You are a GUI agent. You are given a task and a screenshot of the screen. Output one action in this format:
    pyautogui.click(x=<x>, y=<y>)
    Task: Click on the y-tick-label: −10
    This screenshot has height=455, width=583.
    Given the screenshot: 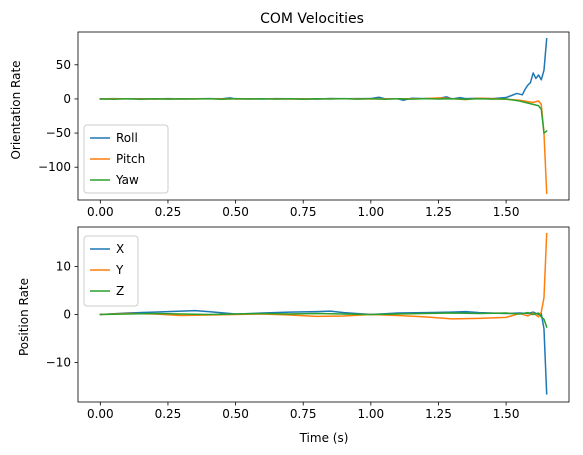 What is the action you would take?
    pyautogui.click(x=58, y=363)
    